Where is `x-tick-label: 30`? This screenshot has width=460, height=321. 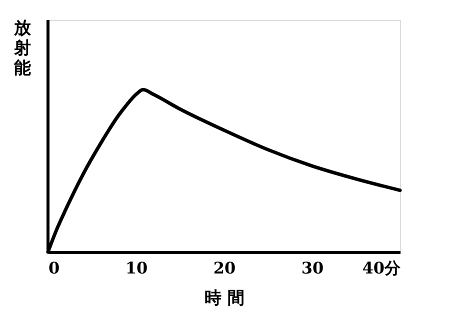
x-tick-label: 30 is located at coordinates (312, 268).